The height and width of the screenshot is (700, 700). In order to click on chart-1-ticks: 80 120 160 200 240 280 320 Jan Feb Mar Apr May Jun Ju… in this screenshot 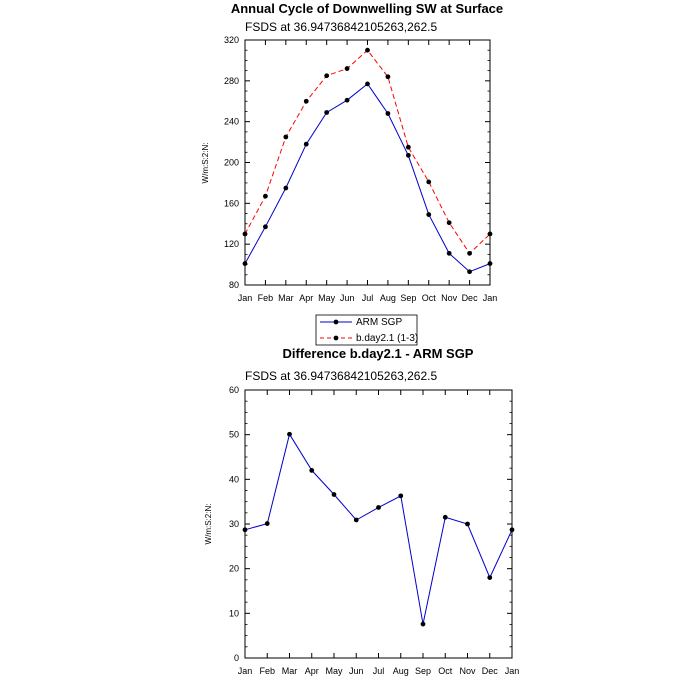, I will do `click(360, 169)`.